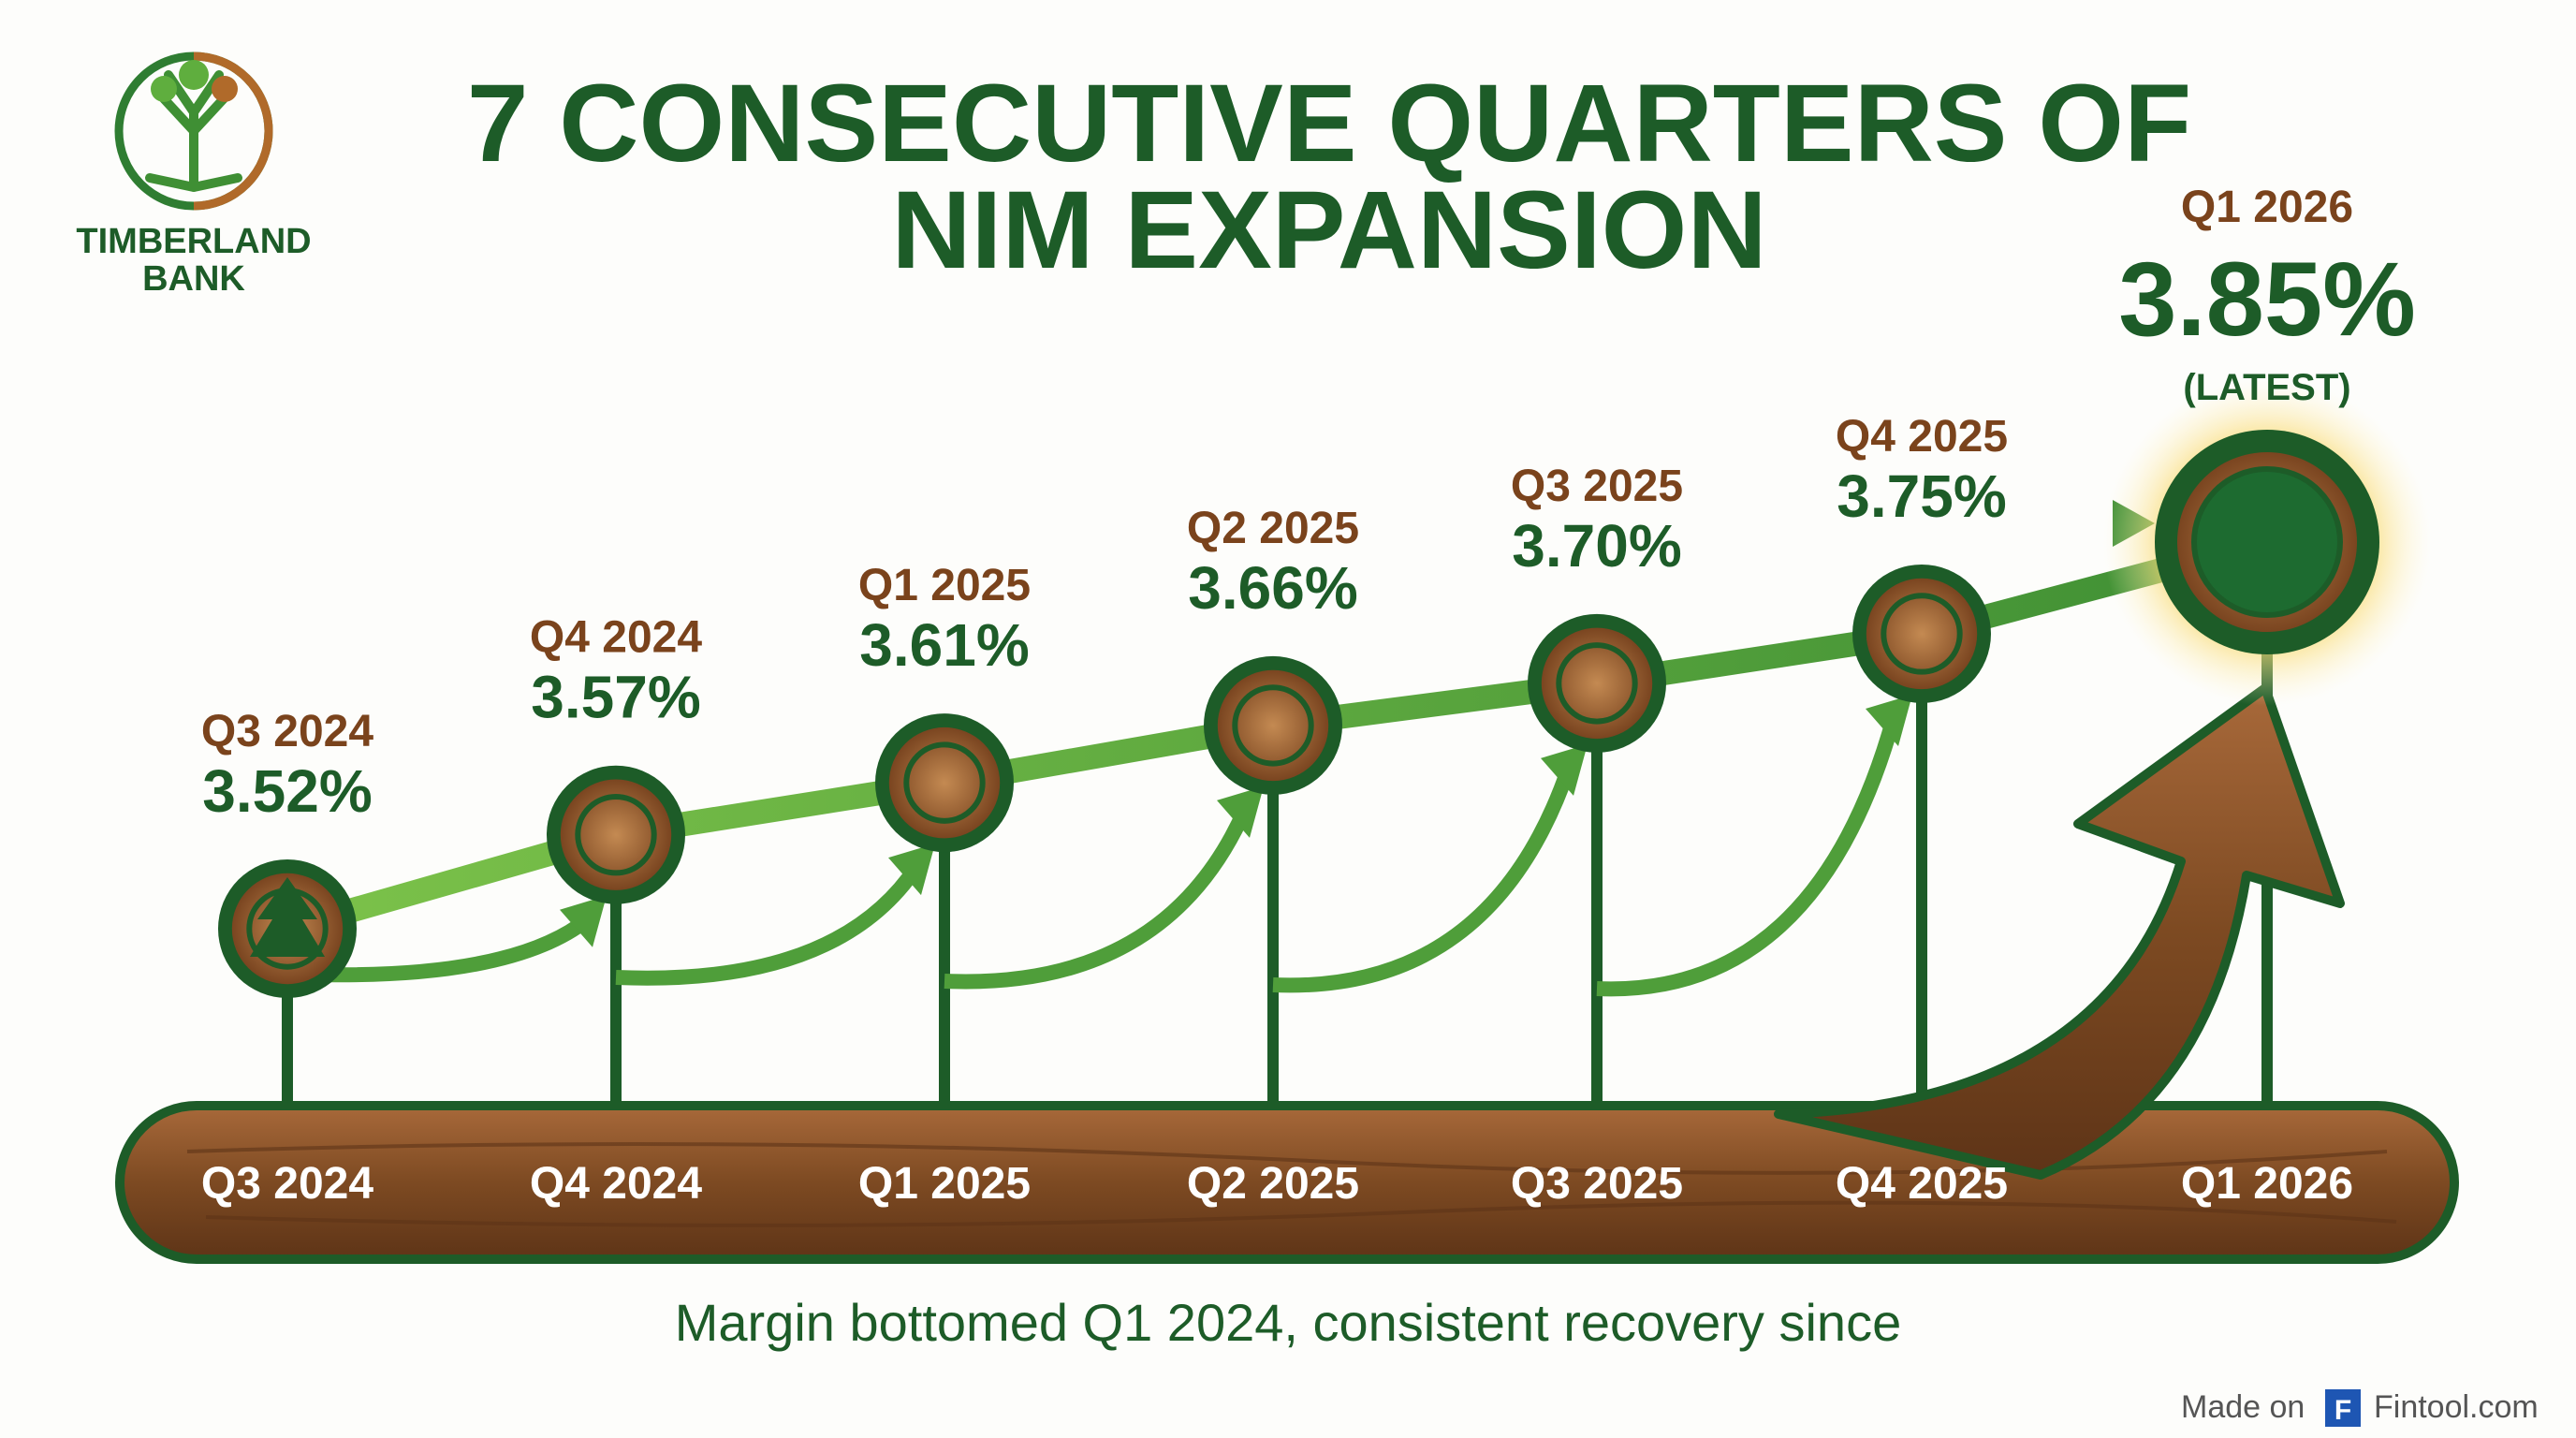 The width and height of the screenshot is (2576, 1438). Describe the element at coordinates (2267, 1184) in the screenshot. I see `axis-tick-label: Q1 2026` at that location.